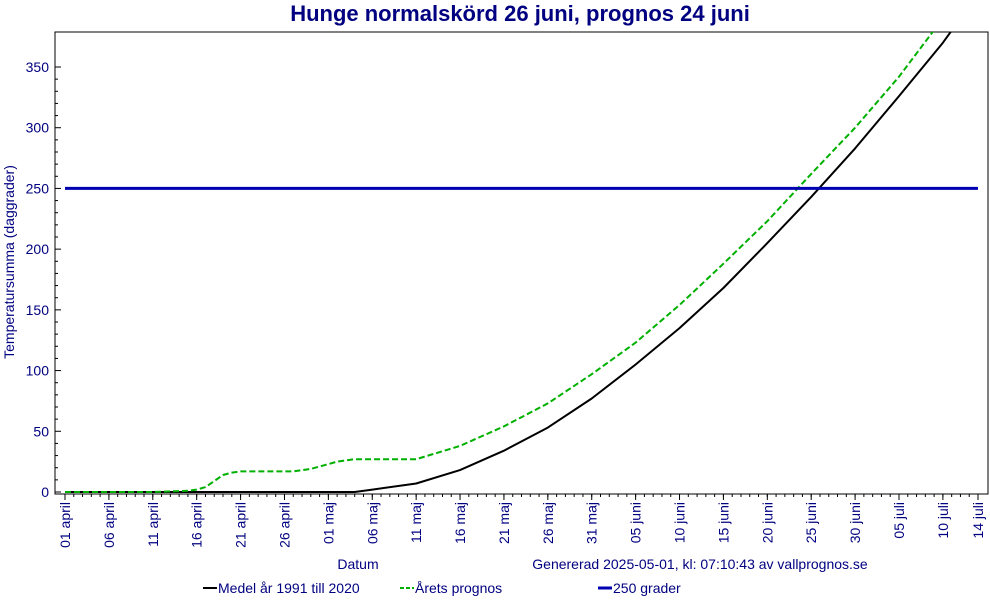 This screenshot has width=990, height=600. I want to click on x-tick-label: 26 april, so click(284, 525).